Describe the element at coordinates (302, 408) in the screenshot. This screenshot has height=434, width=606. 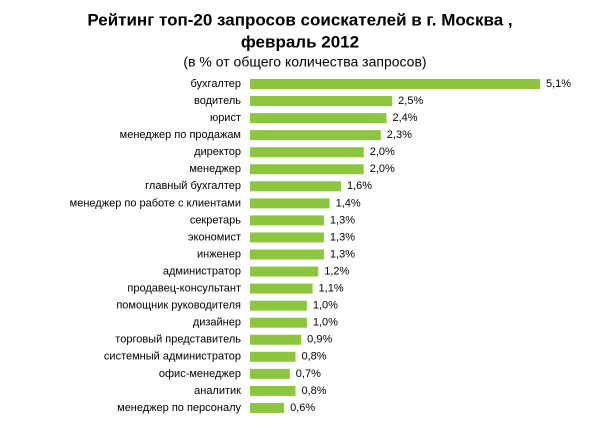
I see `data-label: 0,6%` at that location.